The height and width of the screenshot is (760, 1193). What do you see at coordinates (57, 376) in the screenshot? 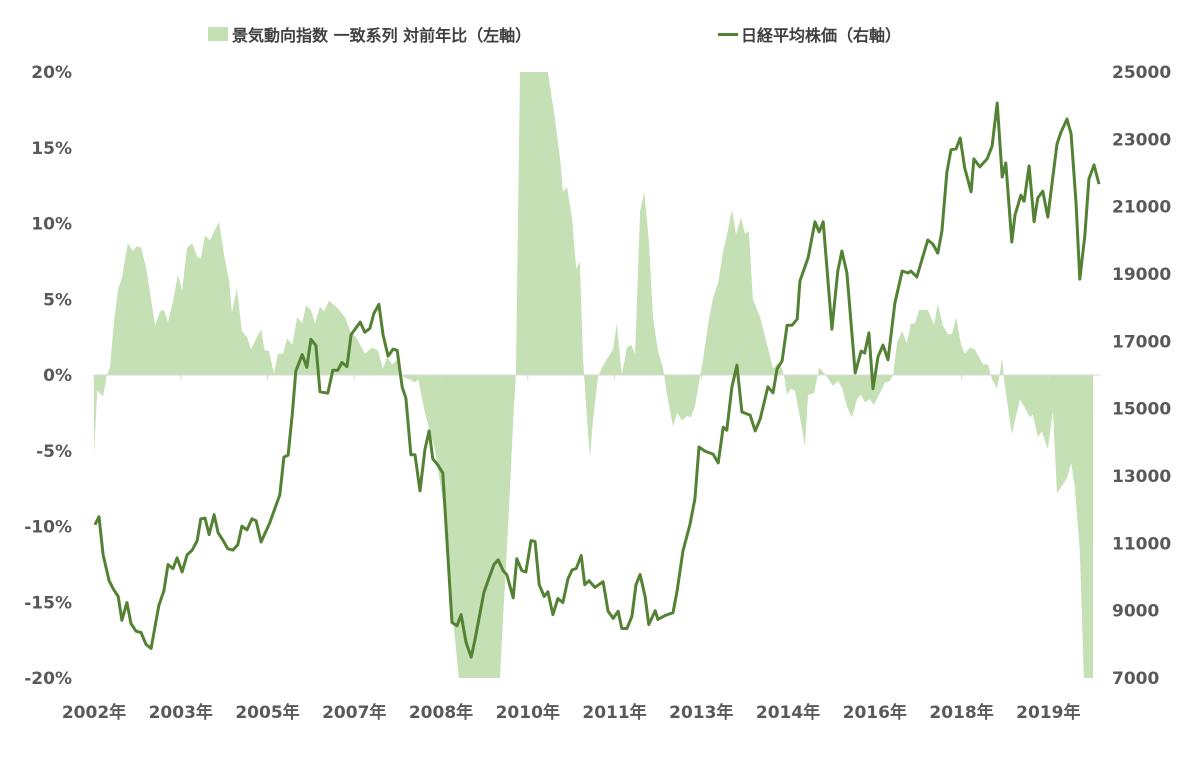
I see `y-left-tick-label: 0%` at bounding box center [57, 376].